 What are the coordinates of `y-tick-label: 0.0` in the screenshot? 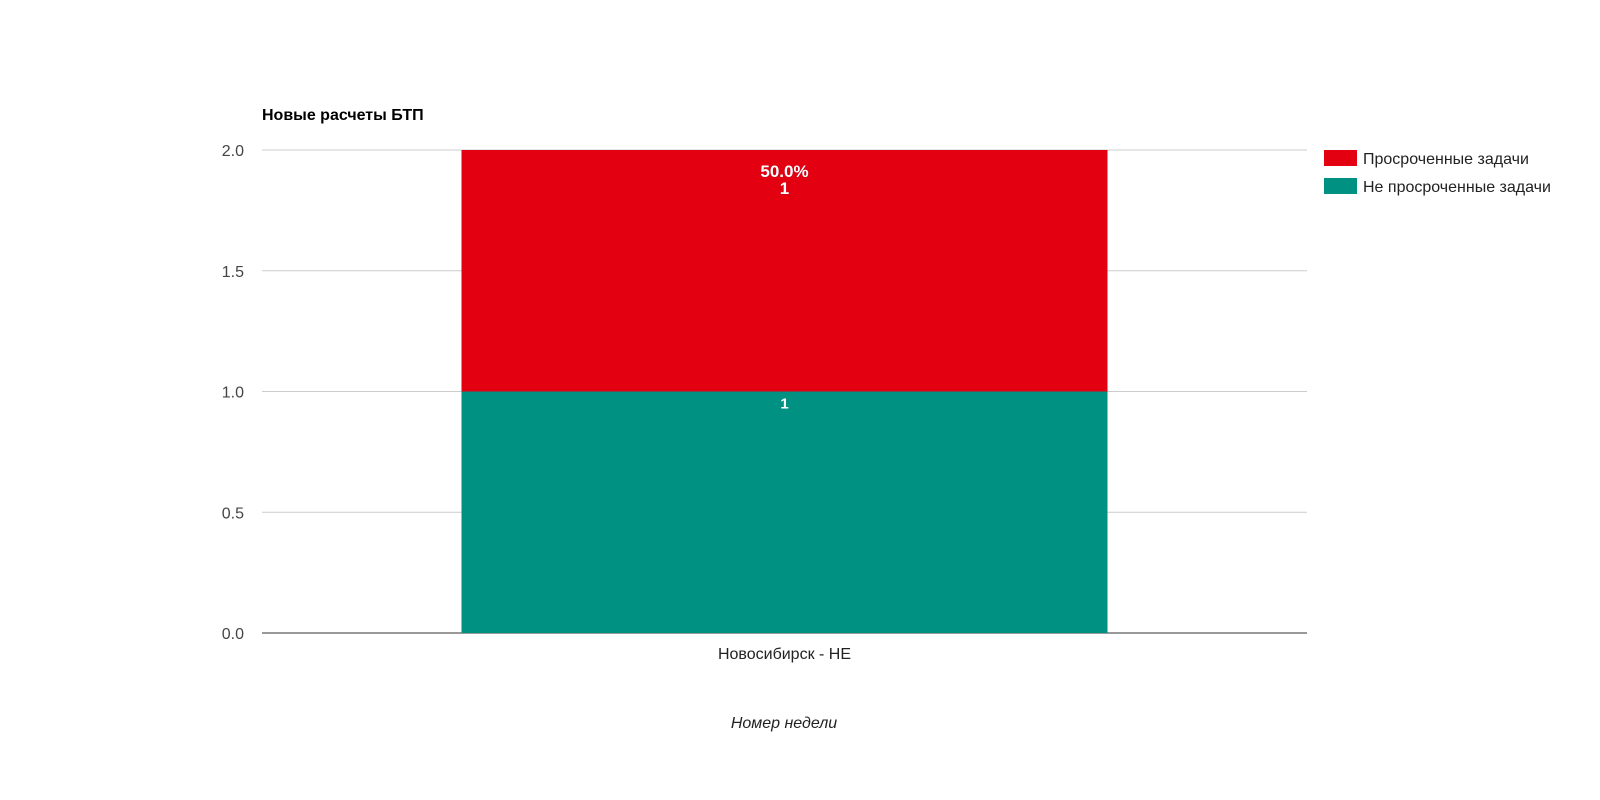 It's located at (233, 634).